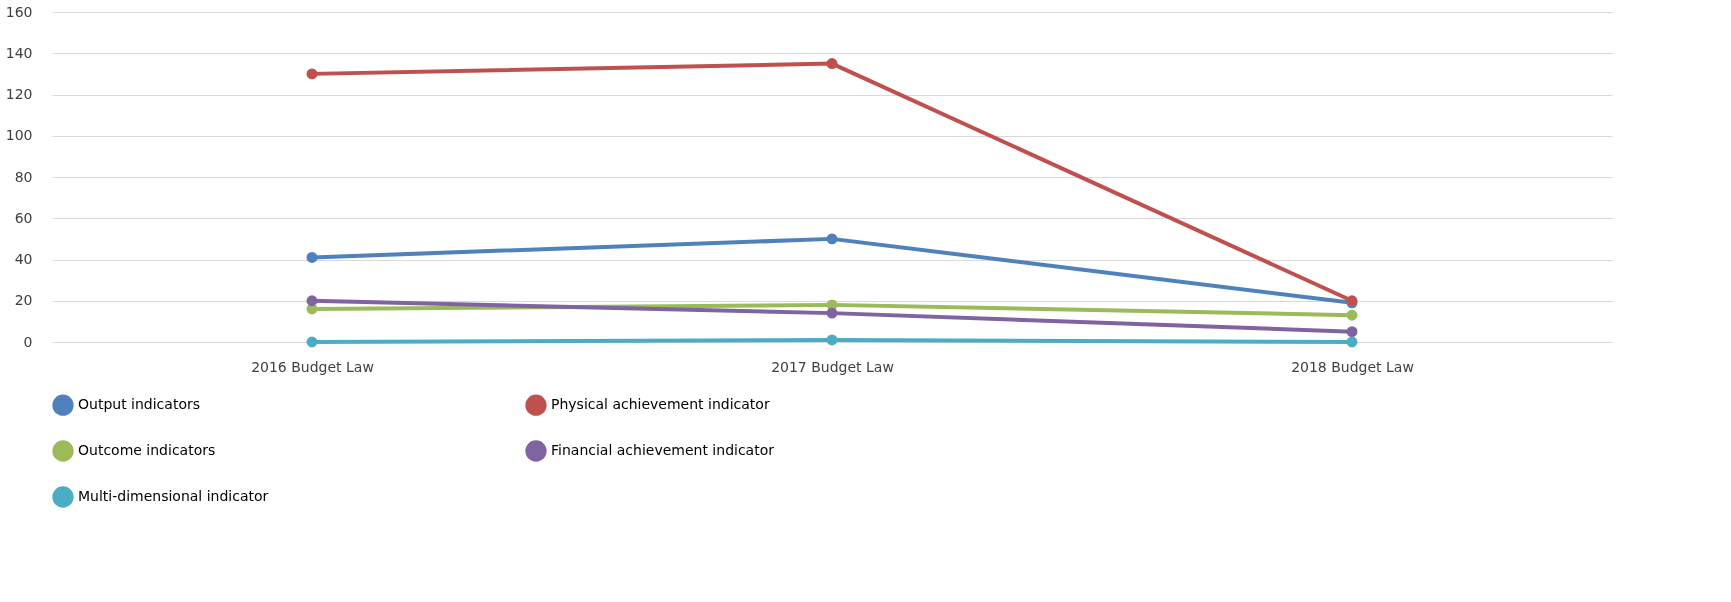 The height and width of the screenshot is (602, 1731). I want to click on x-tick-label: 2016 Budget Law, so click(312, 366).